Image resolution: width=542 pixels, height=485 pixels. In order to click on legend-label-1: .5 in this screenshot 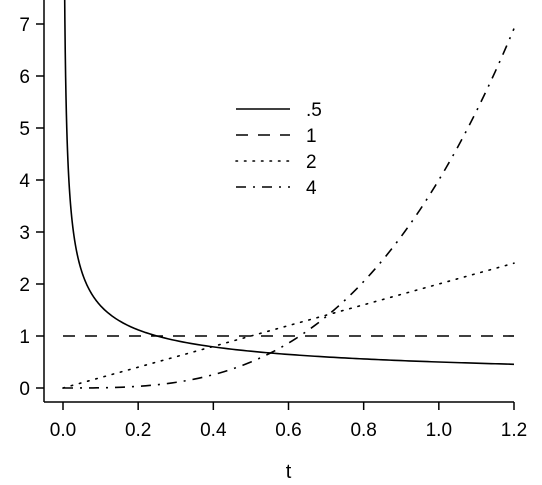, I will do `click(314, 110)`.